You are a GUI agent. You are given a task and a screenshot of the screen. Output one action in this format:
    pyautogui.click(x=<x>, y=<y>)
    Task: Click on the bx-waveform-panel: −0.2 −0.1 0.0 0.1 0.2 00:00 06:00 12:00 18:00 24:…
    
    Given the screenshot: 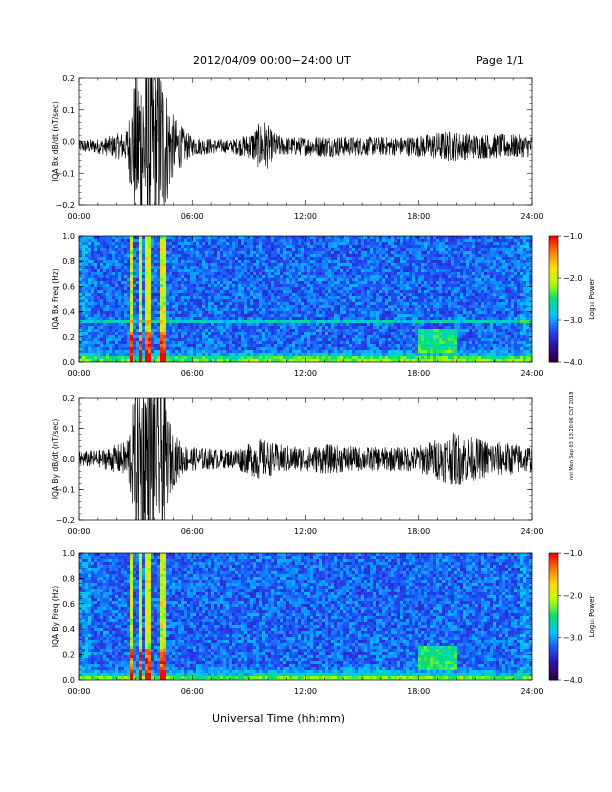 What is the action you would take?
    pyautogui.click(x=297, y=147)
    